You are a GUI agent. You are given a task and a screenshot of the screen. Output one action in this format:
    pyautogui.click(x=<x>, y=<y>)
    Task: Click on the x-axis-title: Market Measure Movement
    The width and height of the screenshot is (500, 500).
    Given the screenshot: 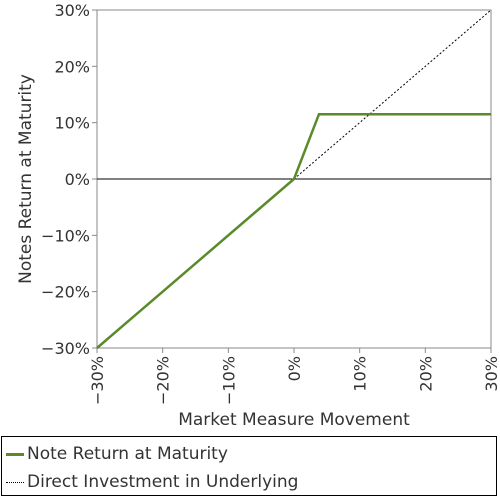 What is the action you would take?
    pyautogui.click(x=294, y=420)
    